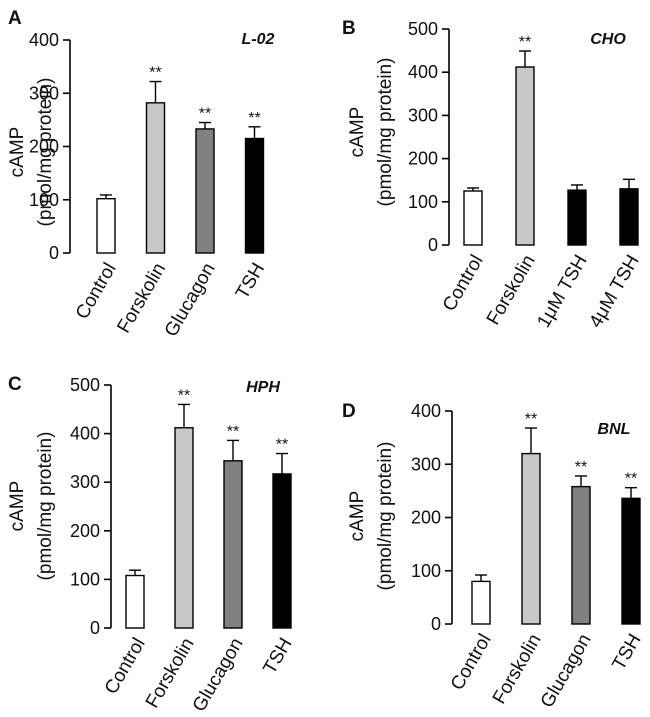 This screenshot has width=650, height=717. What do you see at coordinates (562, 292) in the screenshot?
I see `category-label: 1μM TSH` at bounding box center [562, 292].